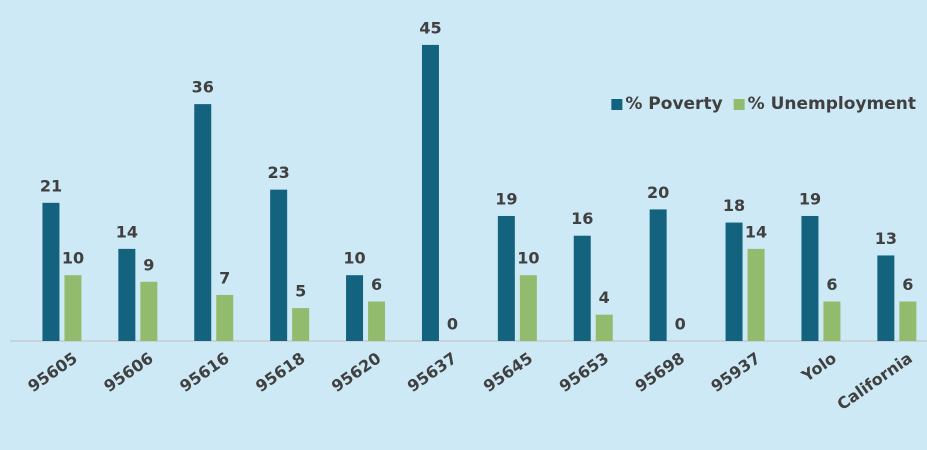  Describe the element at coordinates (300, 291) in the screenshot. I see `data-label: 5` at that location.